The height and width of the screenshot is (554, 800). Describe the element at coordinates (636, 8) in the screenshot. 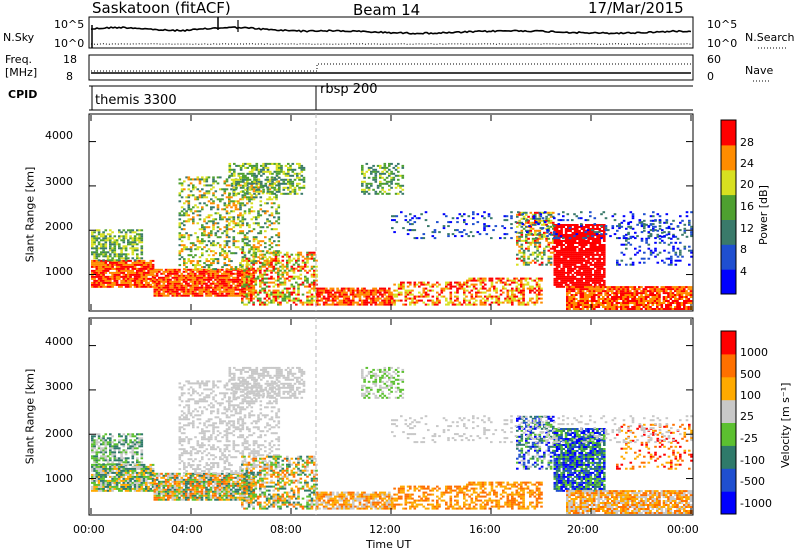

I see `date-title: 17/Mar/2015` at that location.